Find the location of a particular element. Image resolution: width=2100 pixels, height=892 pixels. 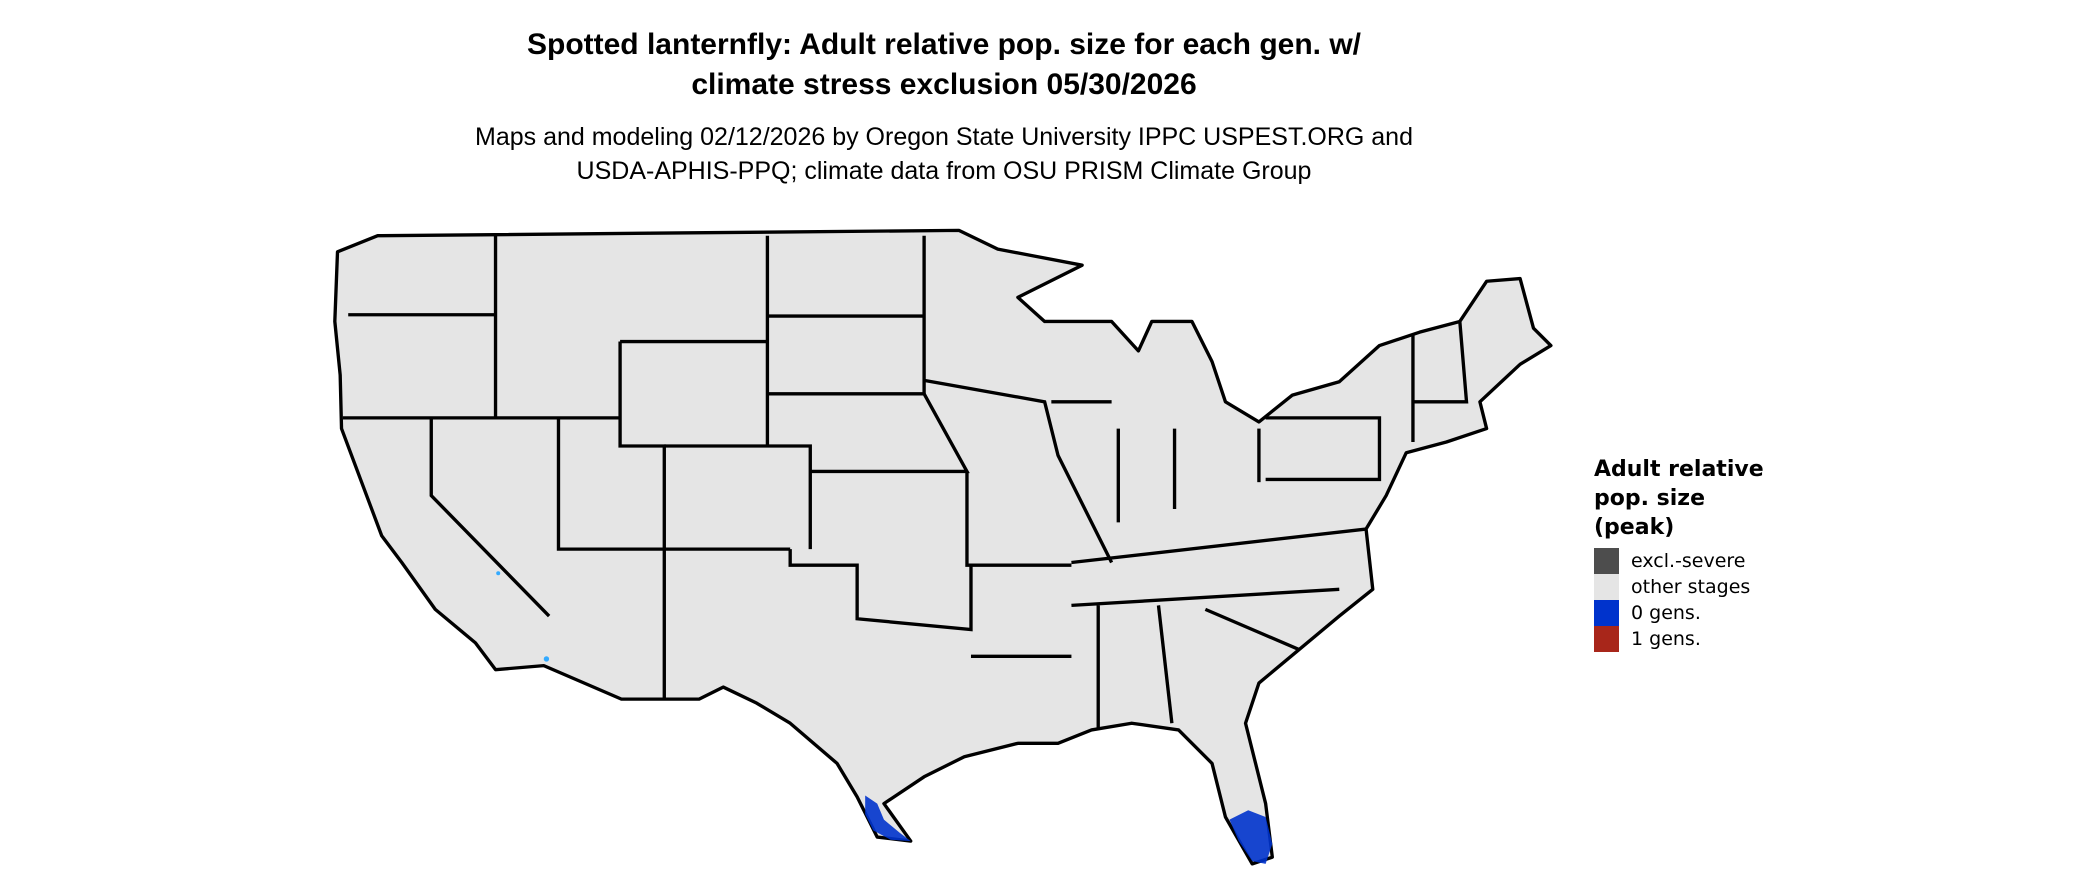

legend-item-excl-severe: excl.-severe is located at coordinates (1679, 561).